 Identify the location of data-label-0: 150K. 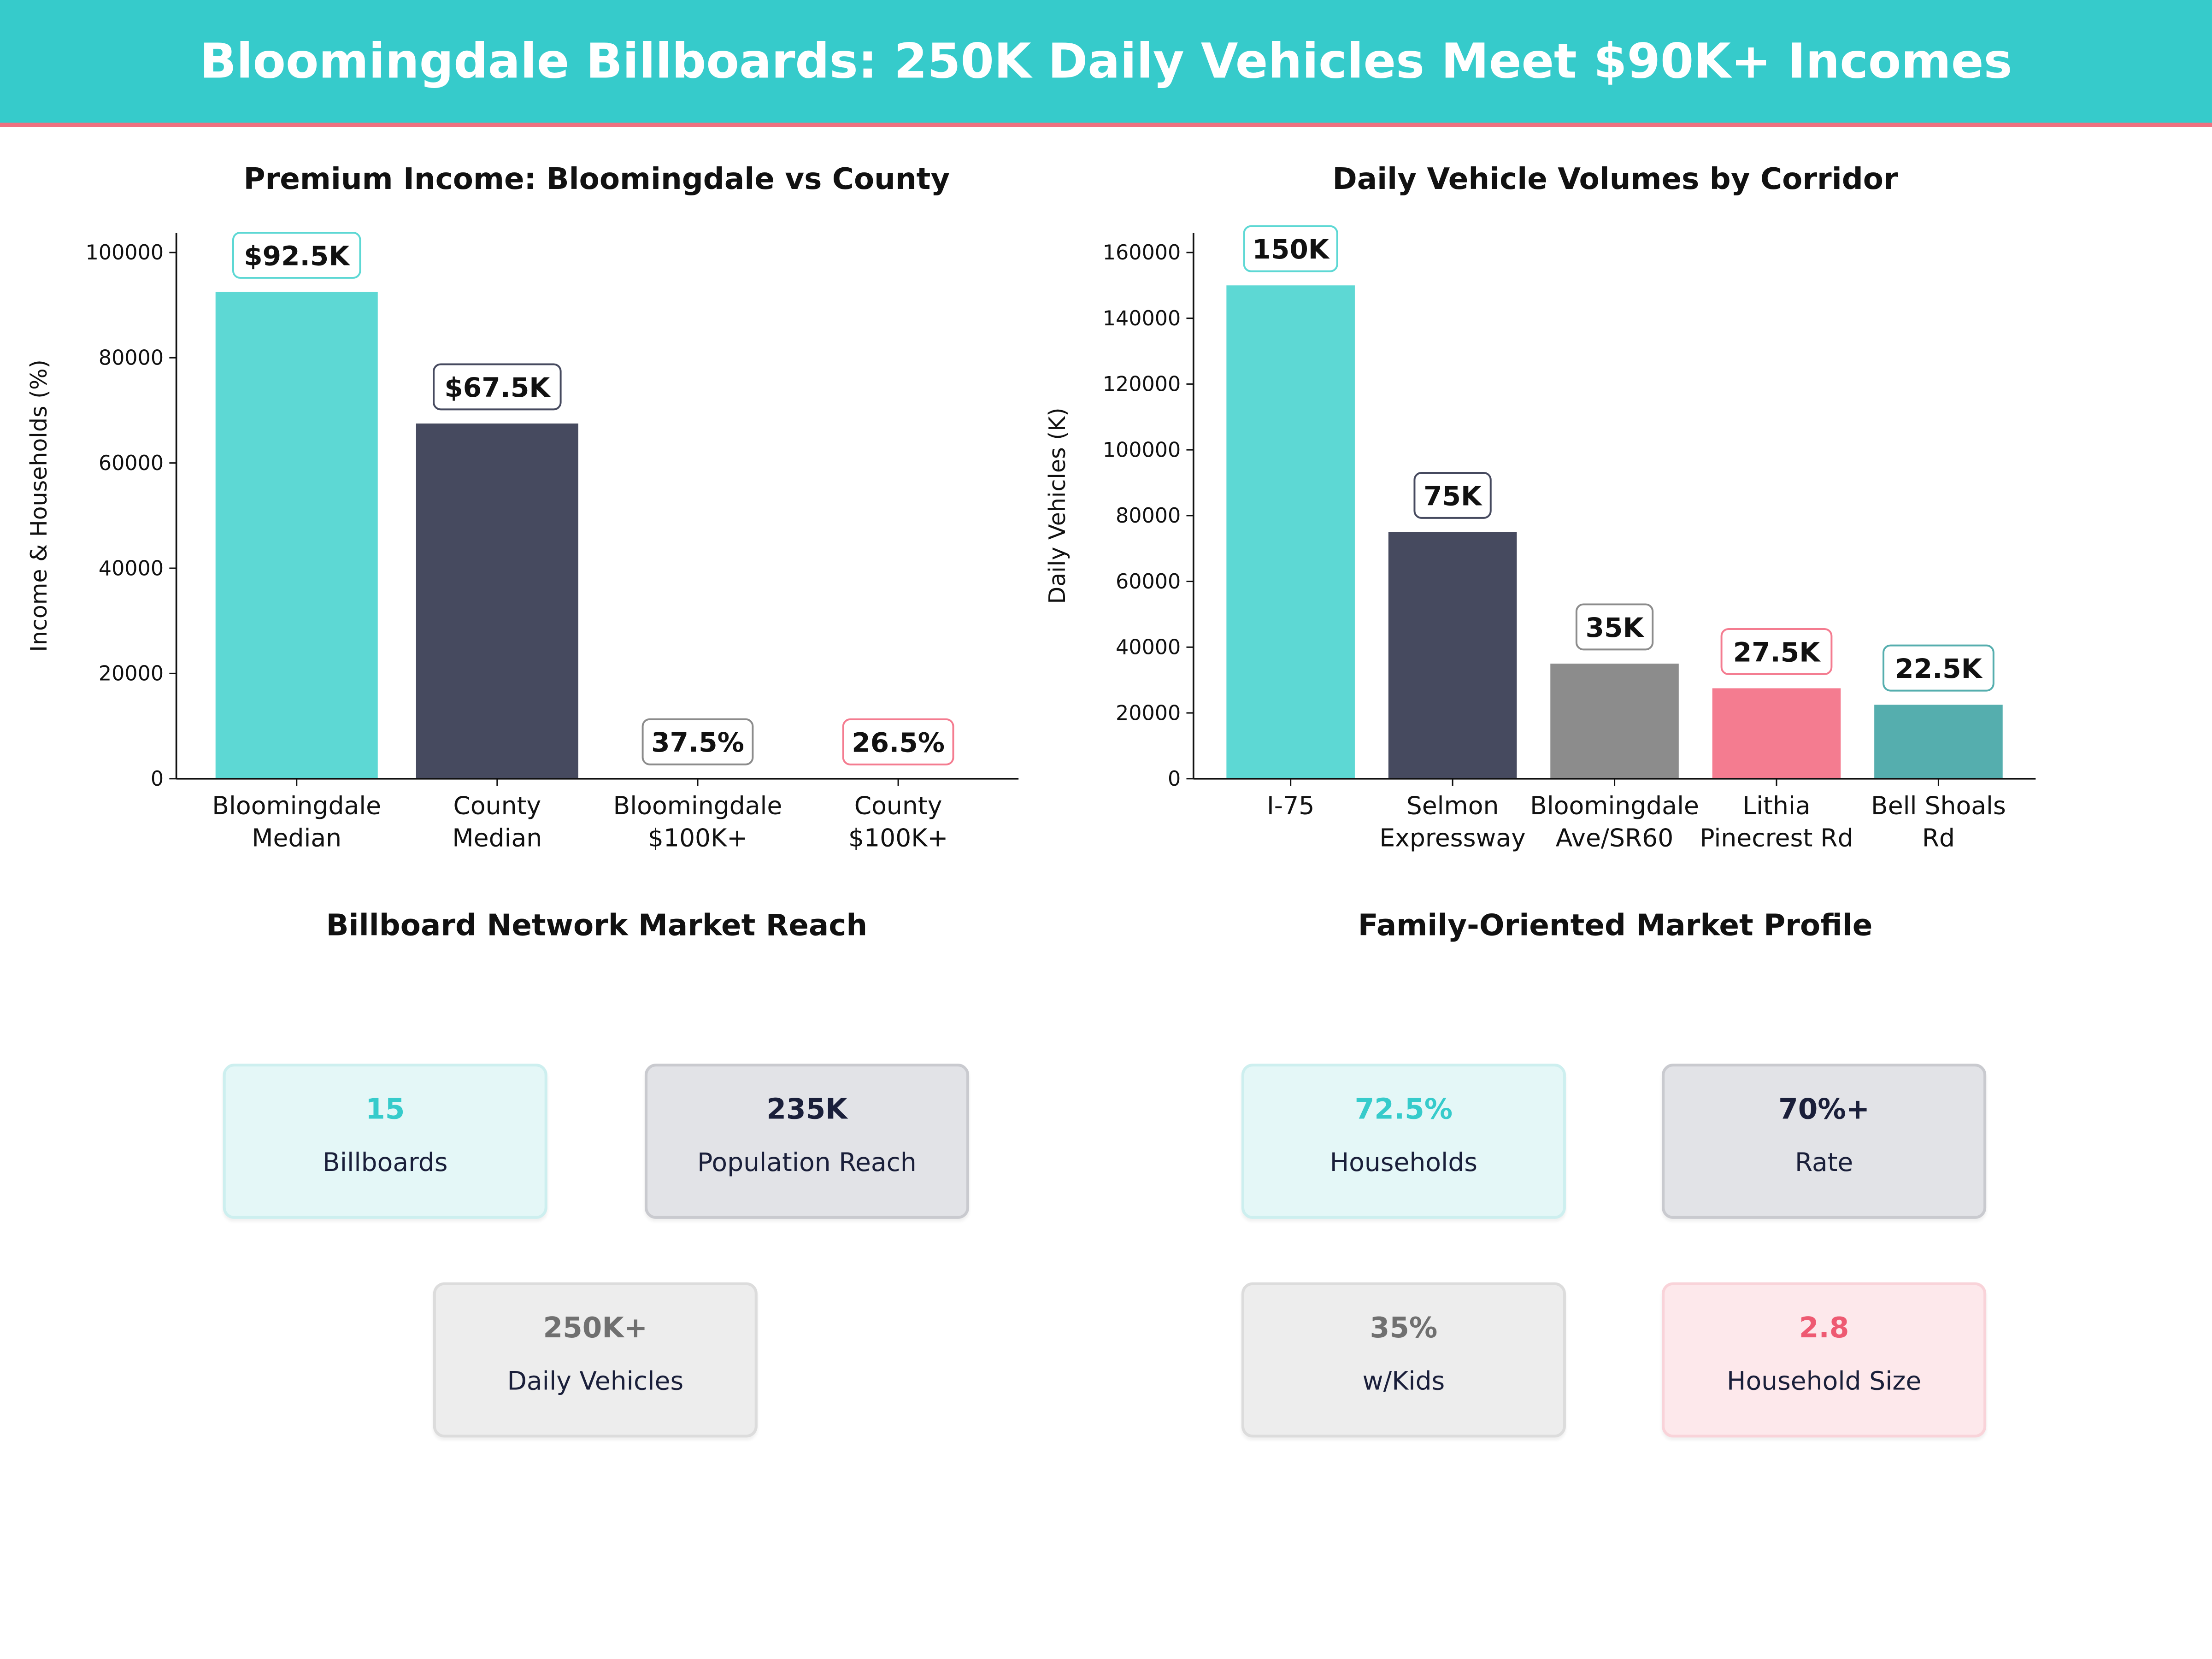
(1291, 249).